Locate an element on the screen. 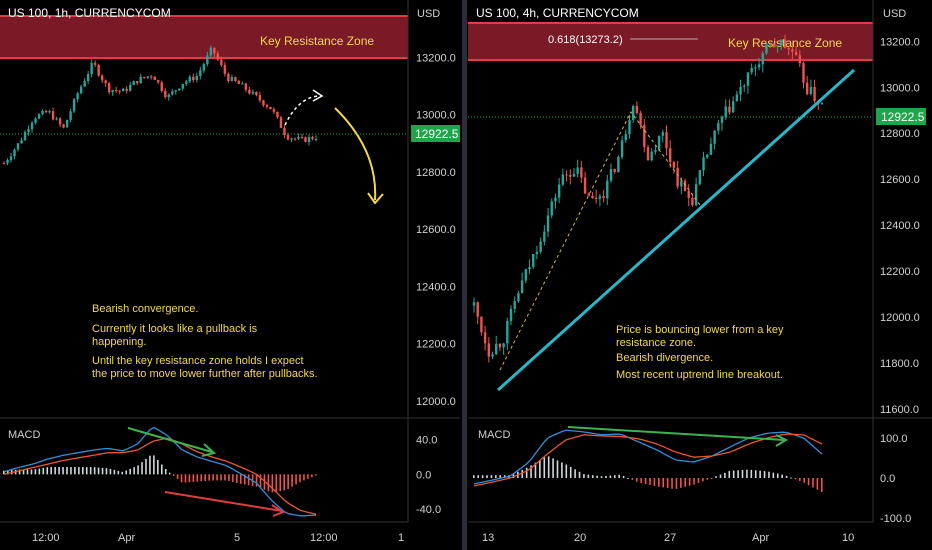  left-xtick-2: 5 is located at coordinates (237, 538).